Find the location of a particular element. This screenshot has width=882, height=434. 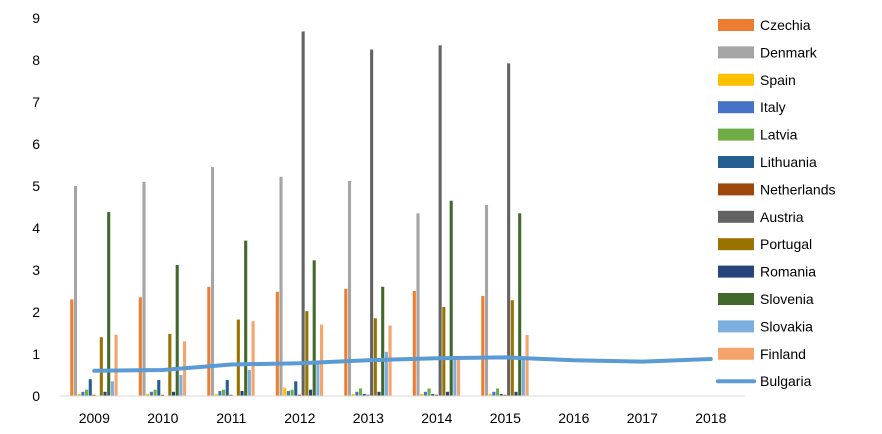

y-tick-label: 3 is located at coordinates (36, 270).